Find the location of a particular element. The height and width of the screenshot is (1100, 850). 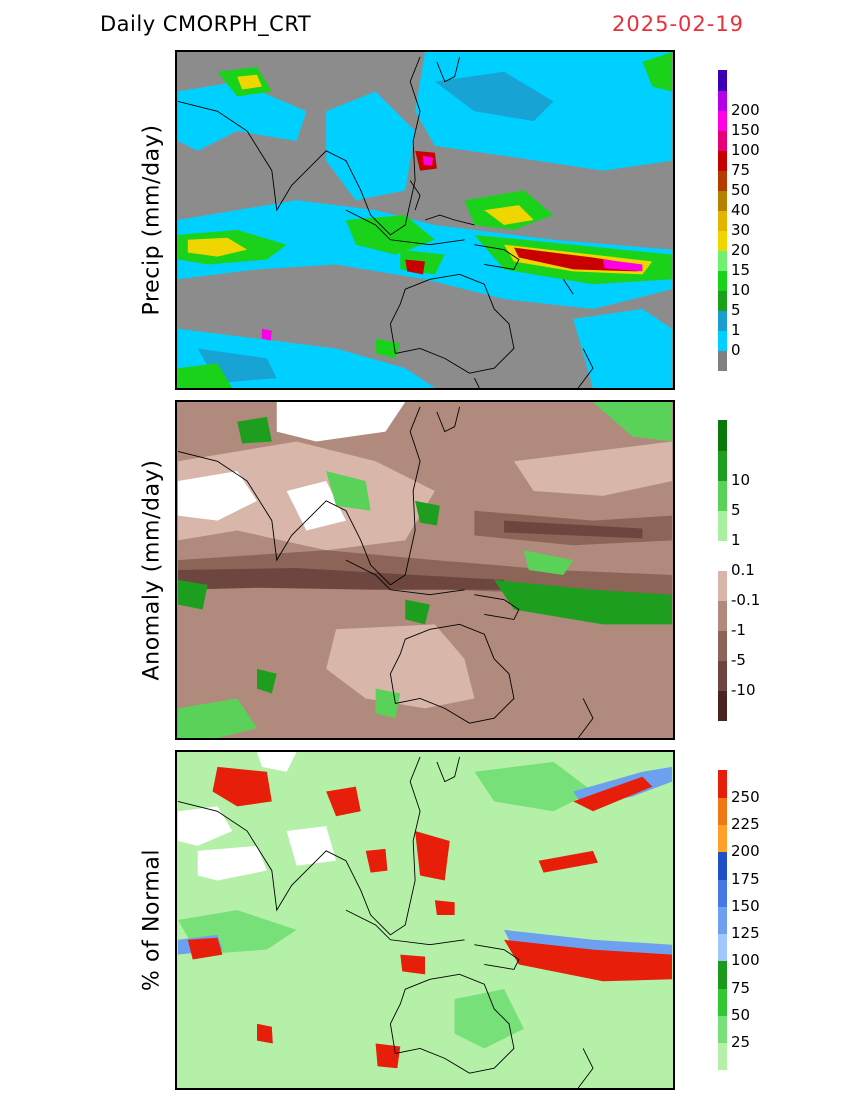

colorbar-label: 40 is located at coordinates (741, 209).